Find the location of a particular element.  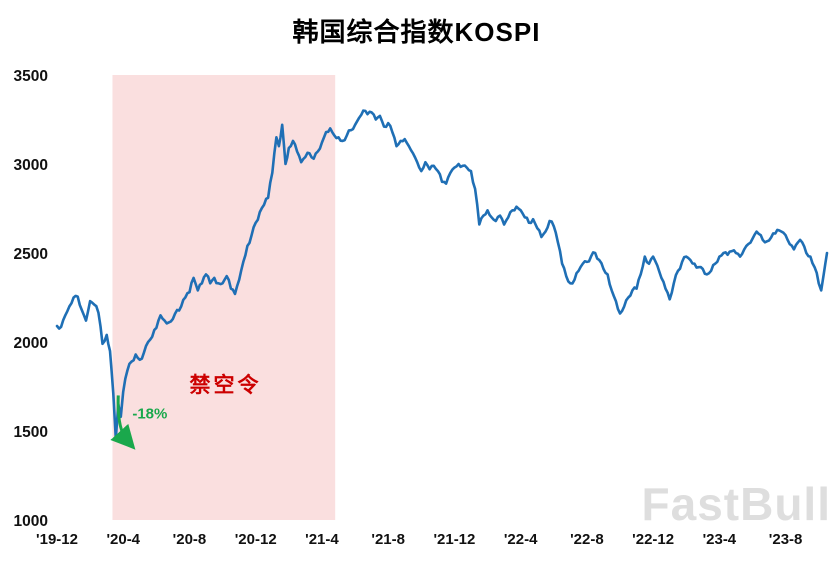

x-tick-label: '21-8 is located at coordinates (388, 539).